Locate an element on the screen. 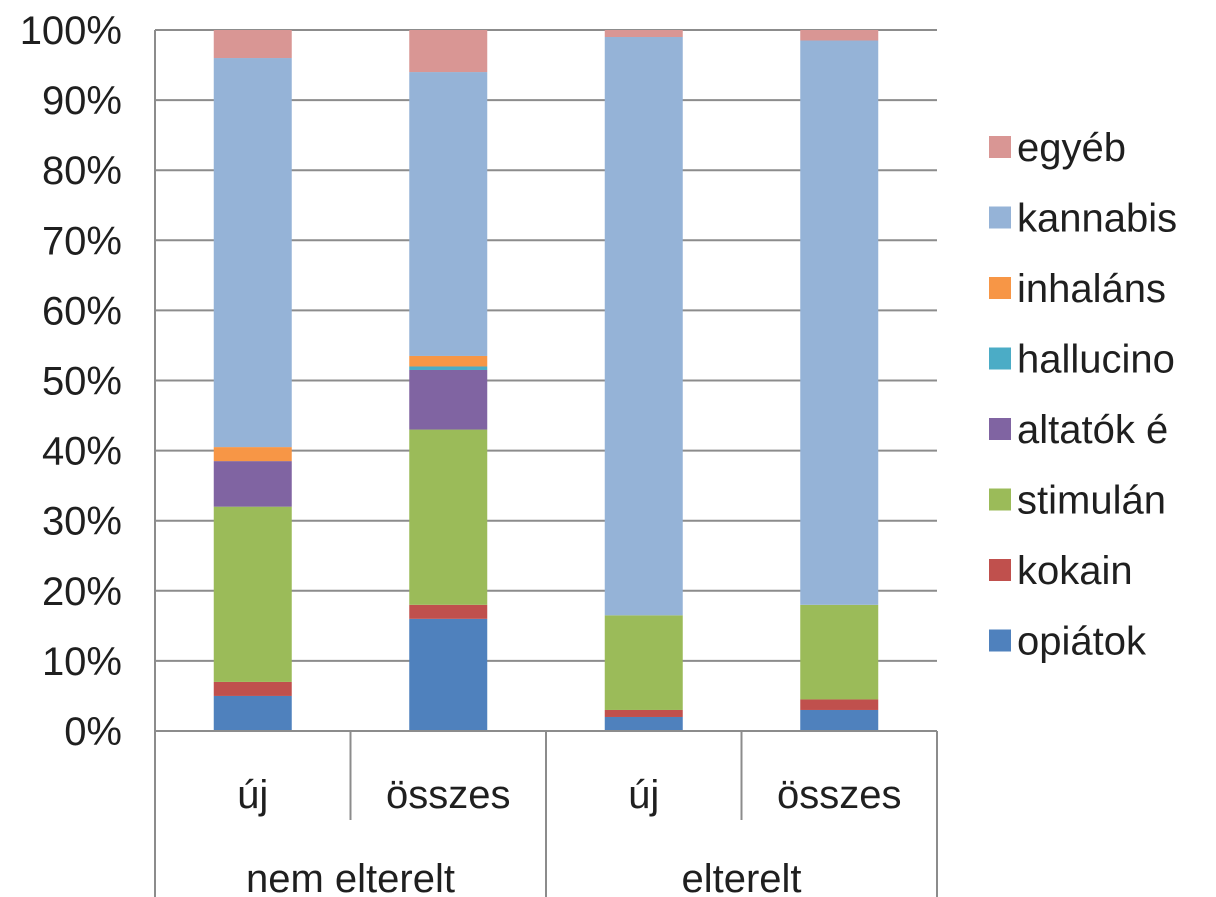 Image resolution: width=1216 pixels, height=897 pixels. y-tick-label: 80% is located at coordinates (82, 171).